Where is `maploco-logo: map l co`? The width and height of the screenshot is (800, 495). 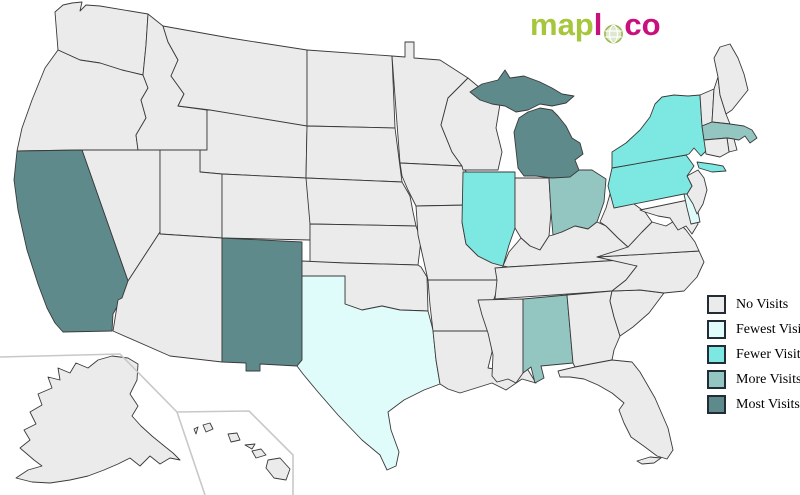 maploco-logo: map l co is located at coordinates (595, 25).